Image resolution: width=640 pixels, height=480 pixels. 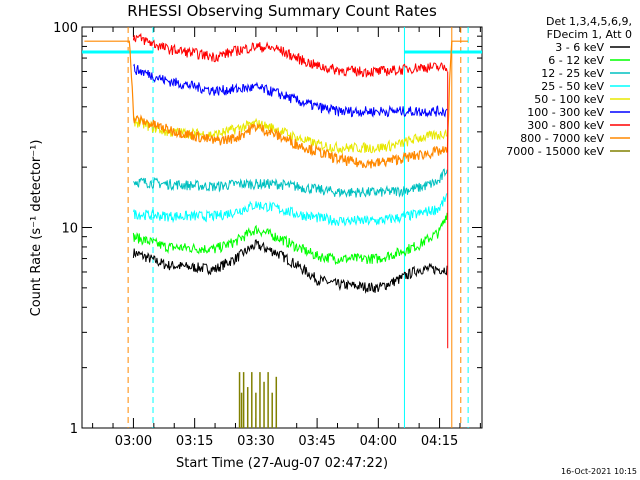 What do you see at coordinates (74, 429) in the screenshot?
I see `y-tick-label: 1` at bounding box center [74, 429].